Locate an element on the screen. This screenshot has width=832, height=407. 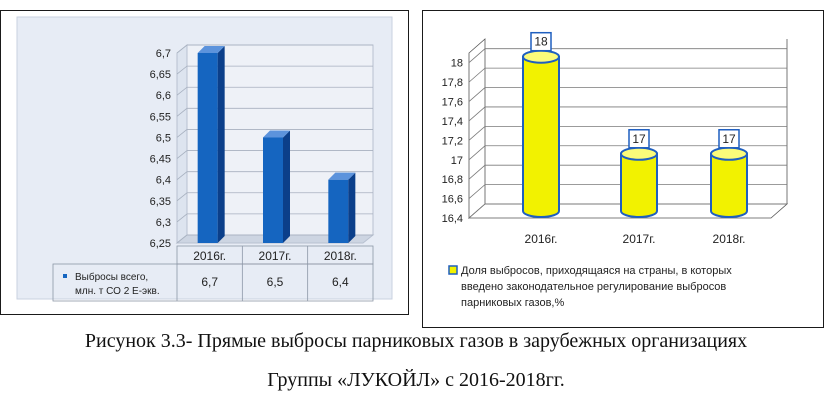
right-legend-swatch is located at coordinates (453, 270).